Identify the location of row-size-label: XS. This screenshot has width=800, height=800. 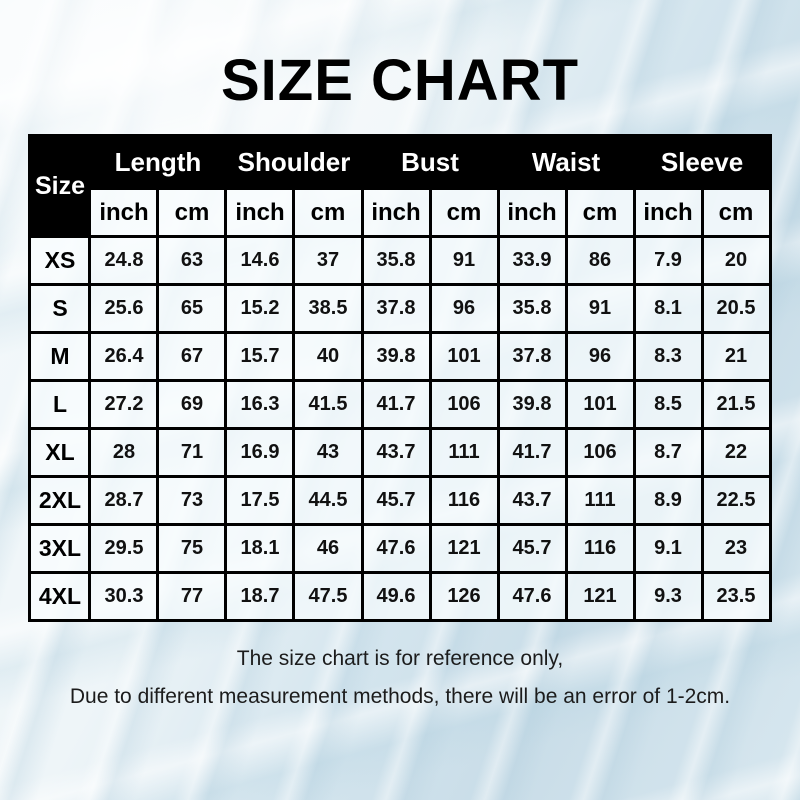
(60, 260).